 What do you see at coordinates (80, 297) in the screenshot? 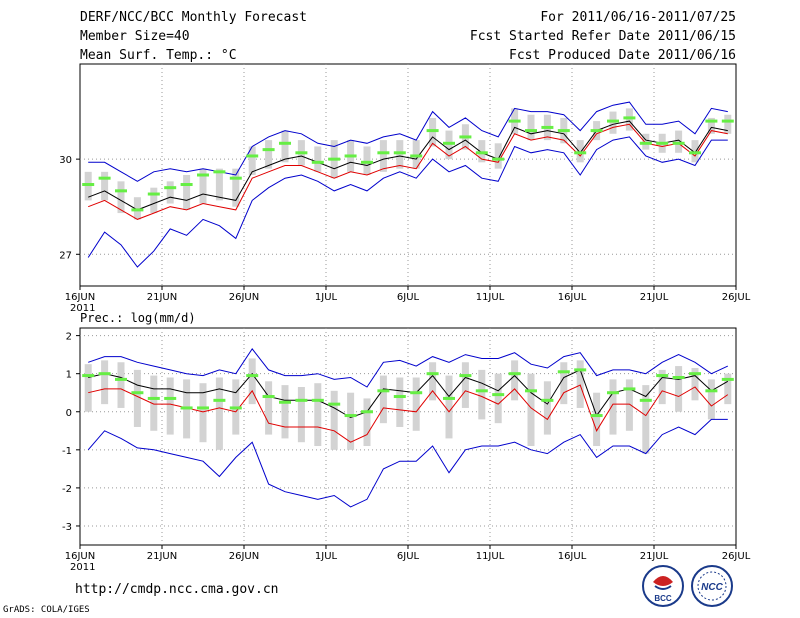
I see `temp-xtick-label: 16JUN` at bounding box center [80, 297].